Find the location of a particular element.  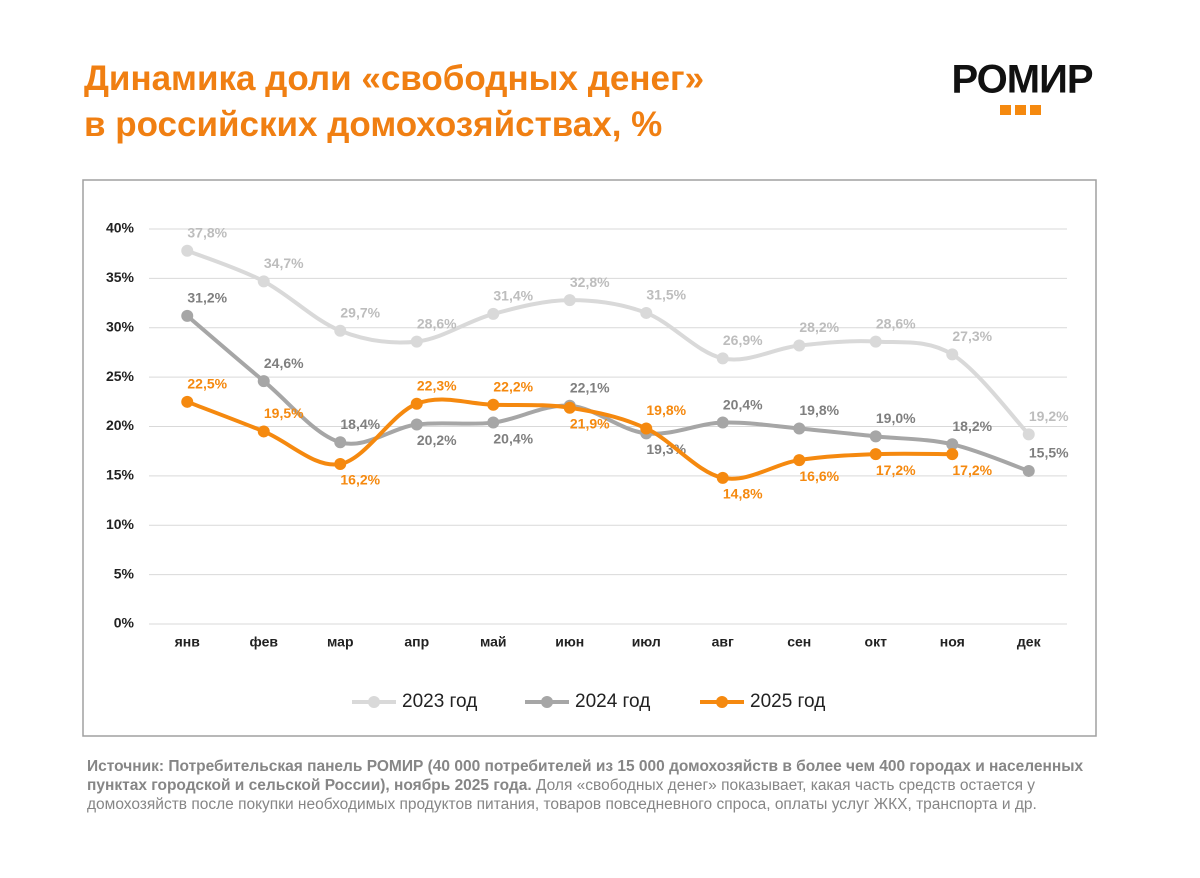

data-label: 21,9% is located at coordinates (590, 423).